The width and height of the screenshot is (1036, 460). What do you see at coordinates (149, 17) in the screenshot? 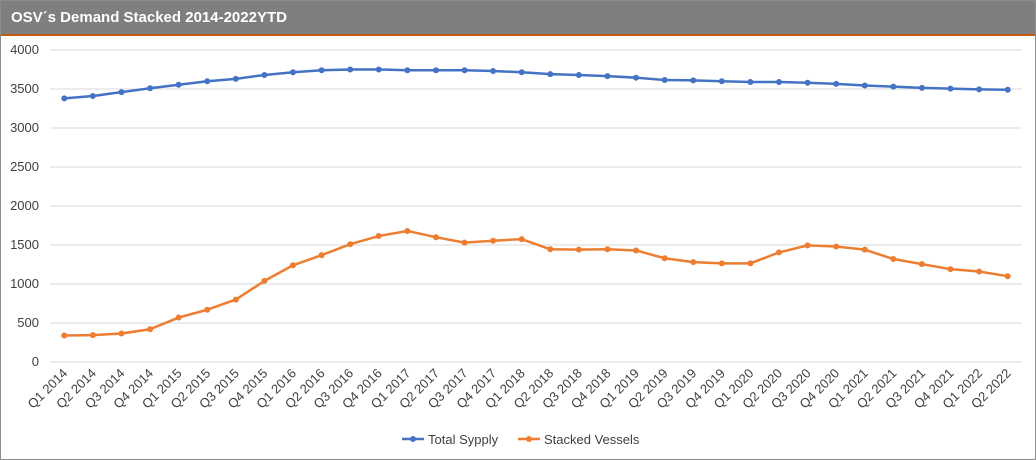
I see `chart-title: OSV´s Demand Stacked 2014-2022YTD` at bounding box center [149, 17].